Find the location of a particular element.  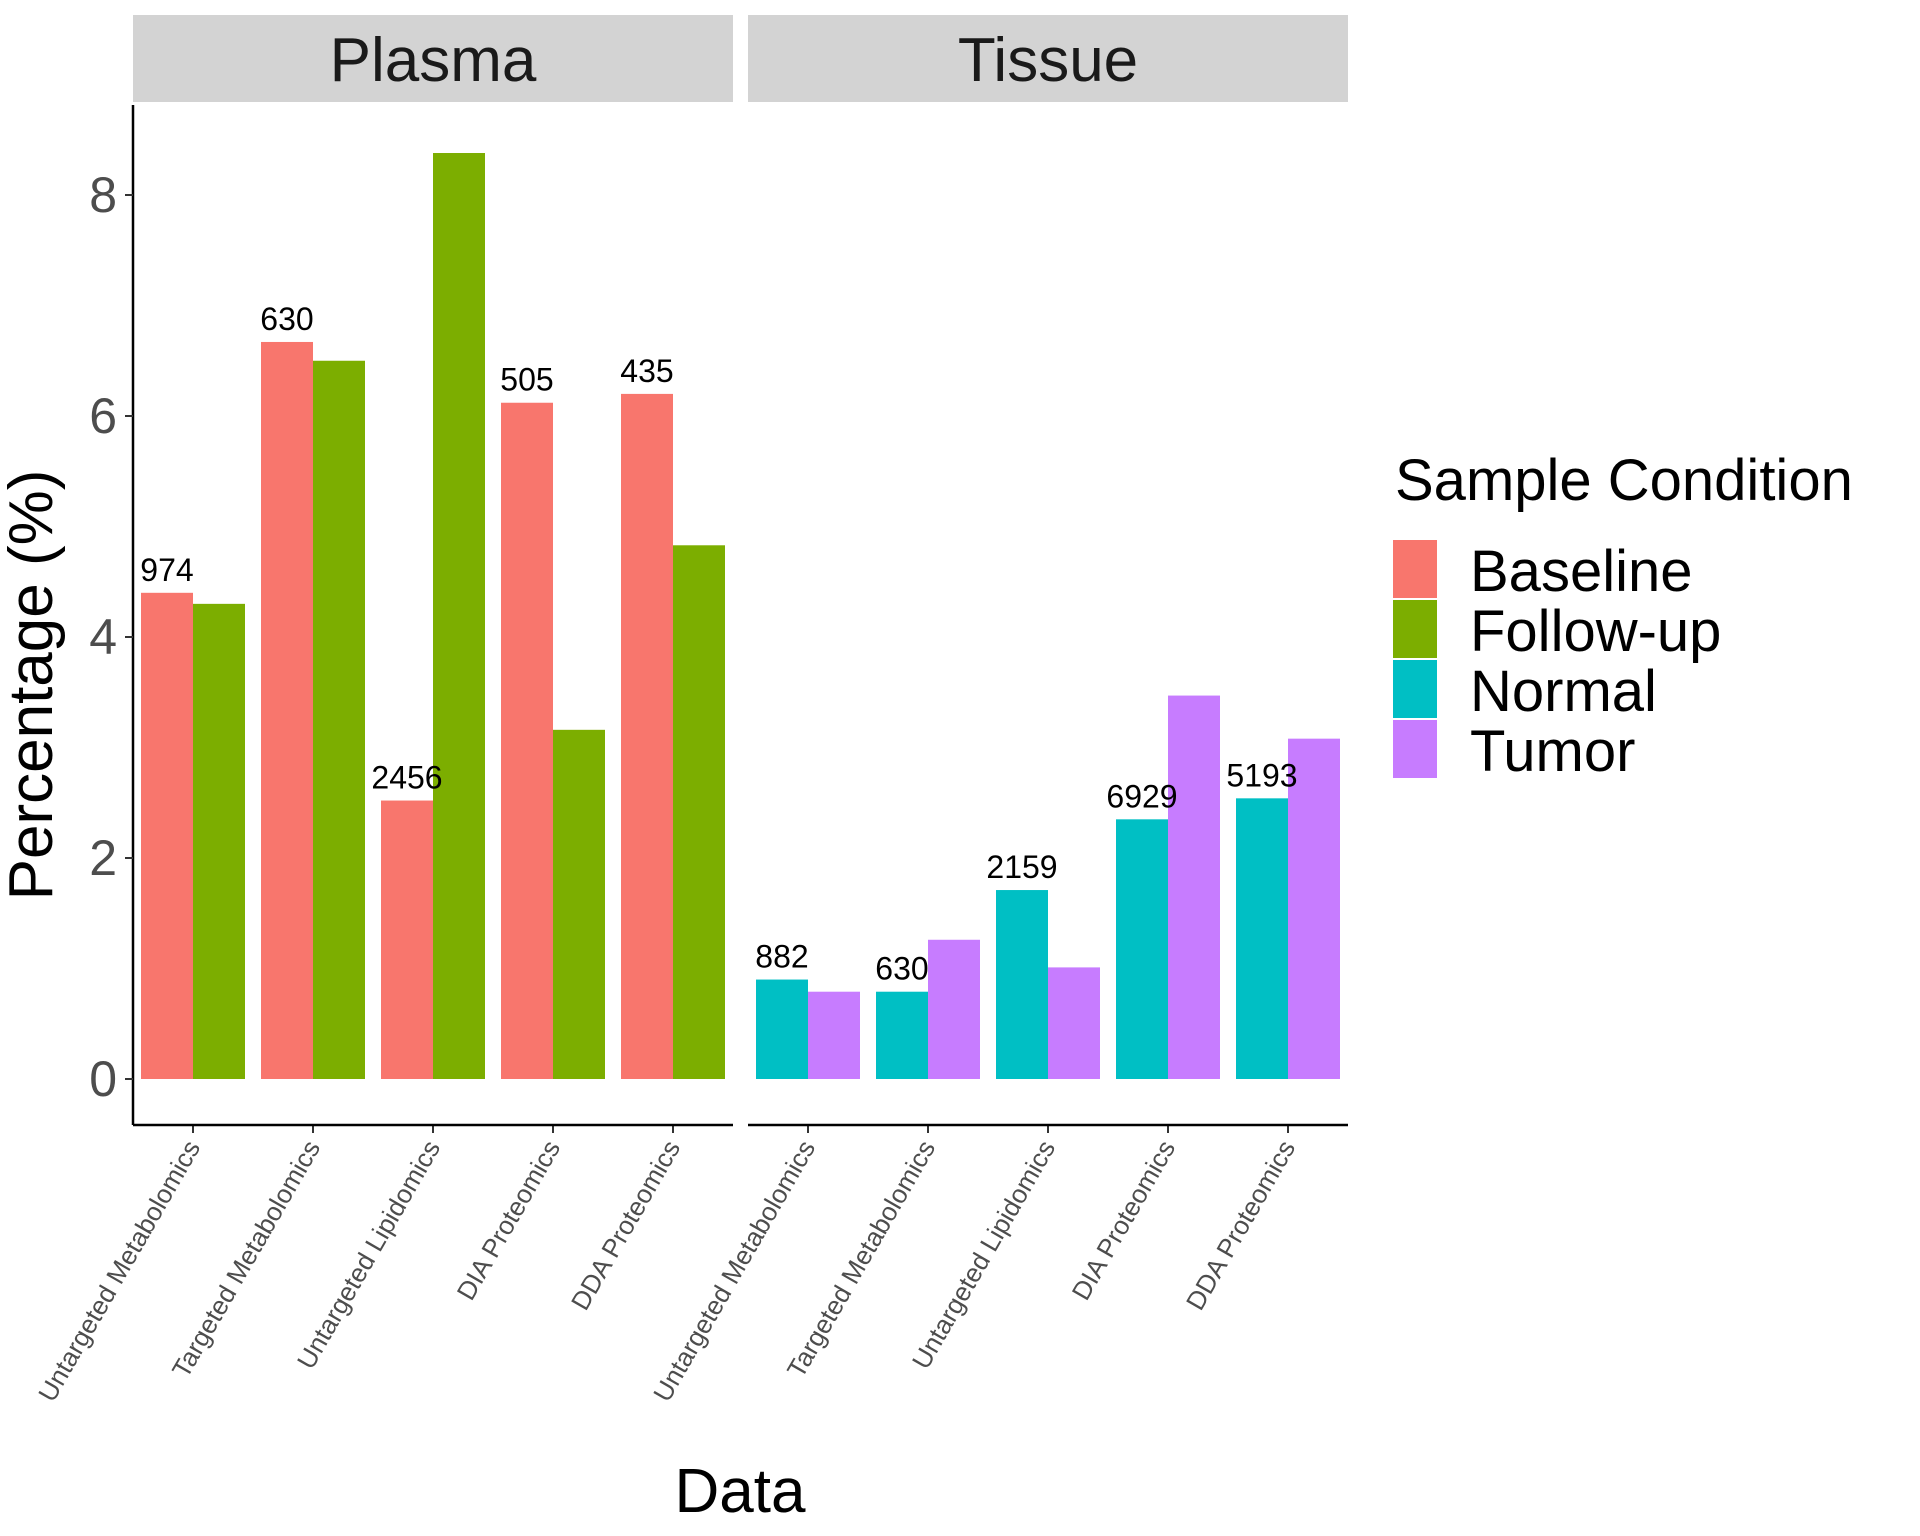

legend-label: Follow-up is located at coordinates (1595, 631).